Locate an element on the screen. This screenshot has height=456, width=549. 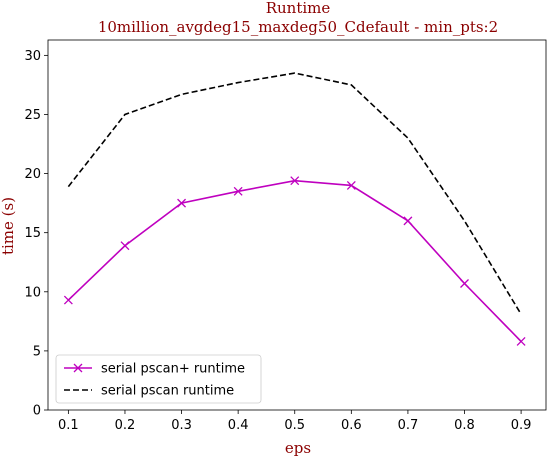
x-tick-label: 0.6 is located at coordinates (351, 425).